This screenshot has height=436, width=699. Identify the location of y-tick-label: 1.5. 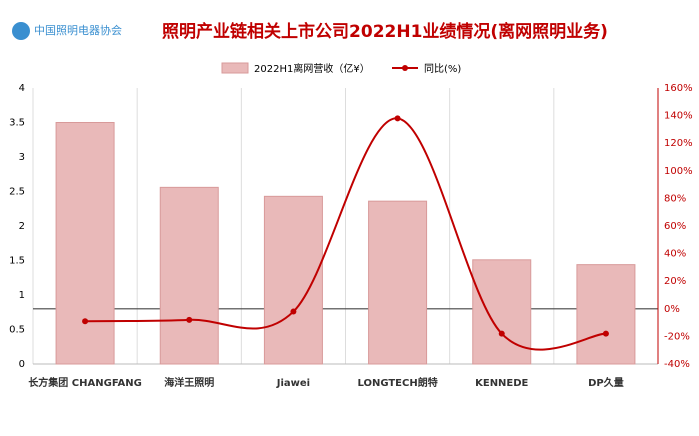
(17, 261).